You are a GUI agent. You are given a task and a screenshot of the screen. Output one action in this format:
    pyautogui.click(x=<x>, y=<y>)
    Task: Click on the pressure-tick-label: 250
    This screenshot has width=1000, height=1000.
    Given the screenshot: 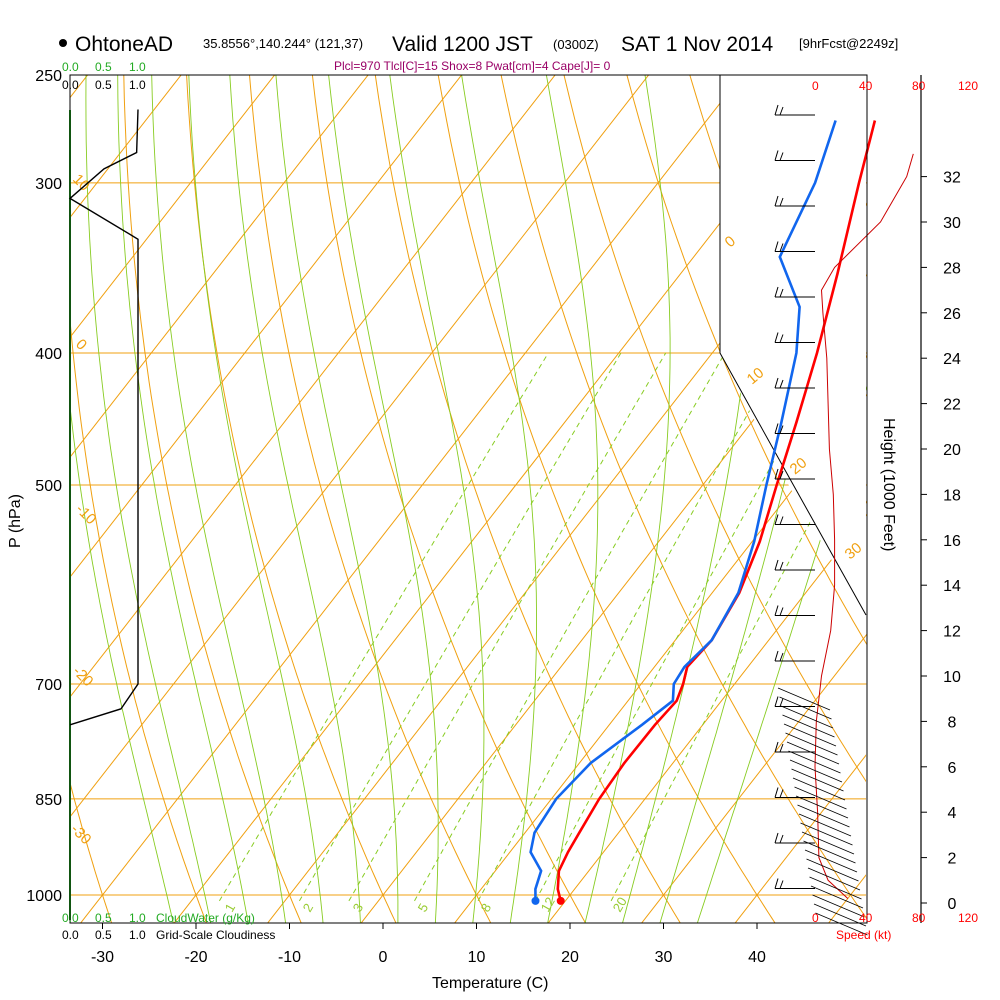 What is the action you would take?
    pyautogui.click(x=48, y=76)
    